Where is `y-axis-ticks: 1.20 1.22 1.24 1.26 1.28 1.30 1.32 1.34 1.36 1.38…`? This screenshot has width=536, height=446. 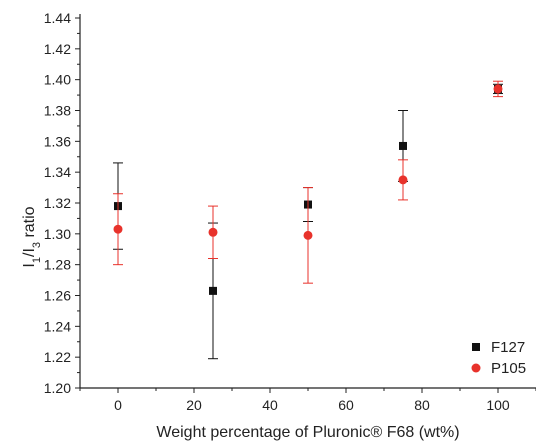
y-axis-ticks: 1.20 1.22 1.24 1.26 1.28 1.30 1.32 1.34 1.36 1.38… is located at coordinates (62, 203).